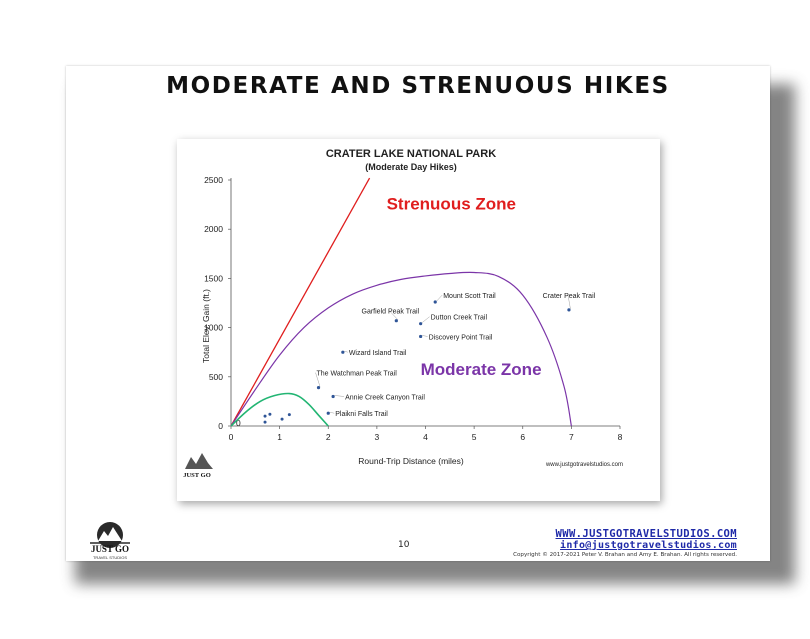 The image size is (810, 639). I want to click on point-label: Garfield Peak Trail, so click(391, 312).